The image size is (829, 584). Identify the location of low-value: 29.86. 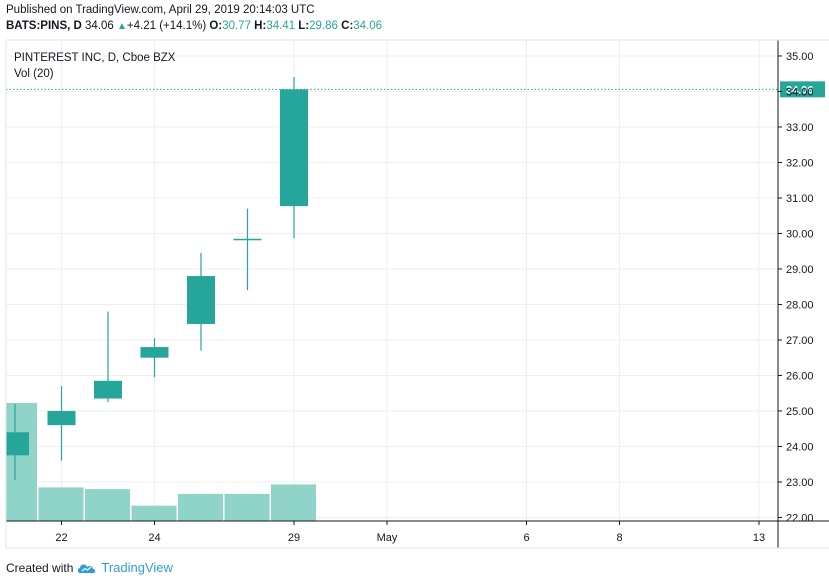
(323, 26).